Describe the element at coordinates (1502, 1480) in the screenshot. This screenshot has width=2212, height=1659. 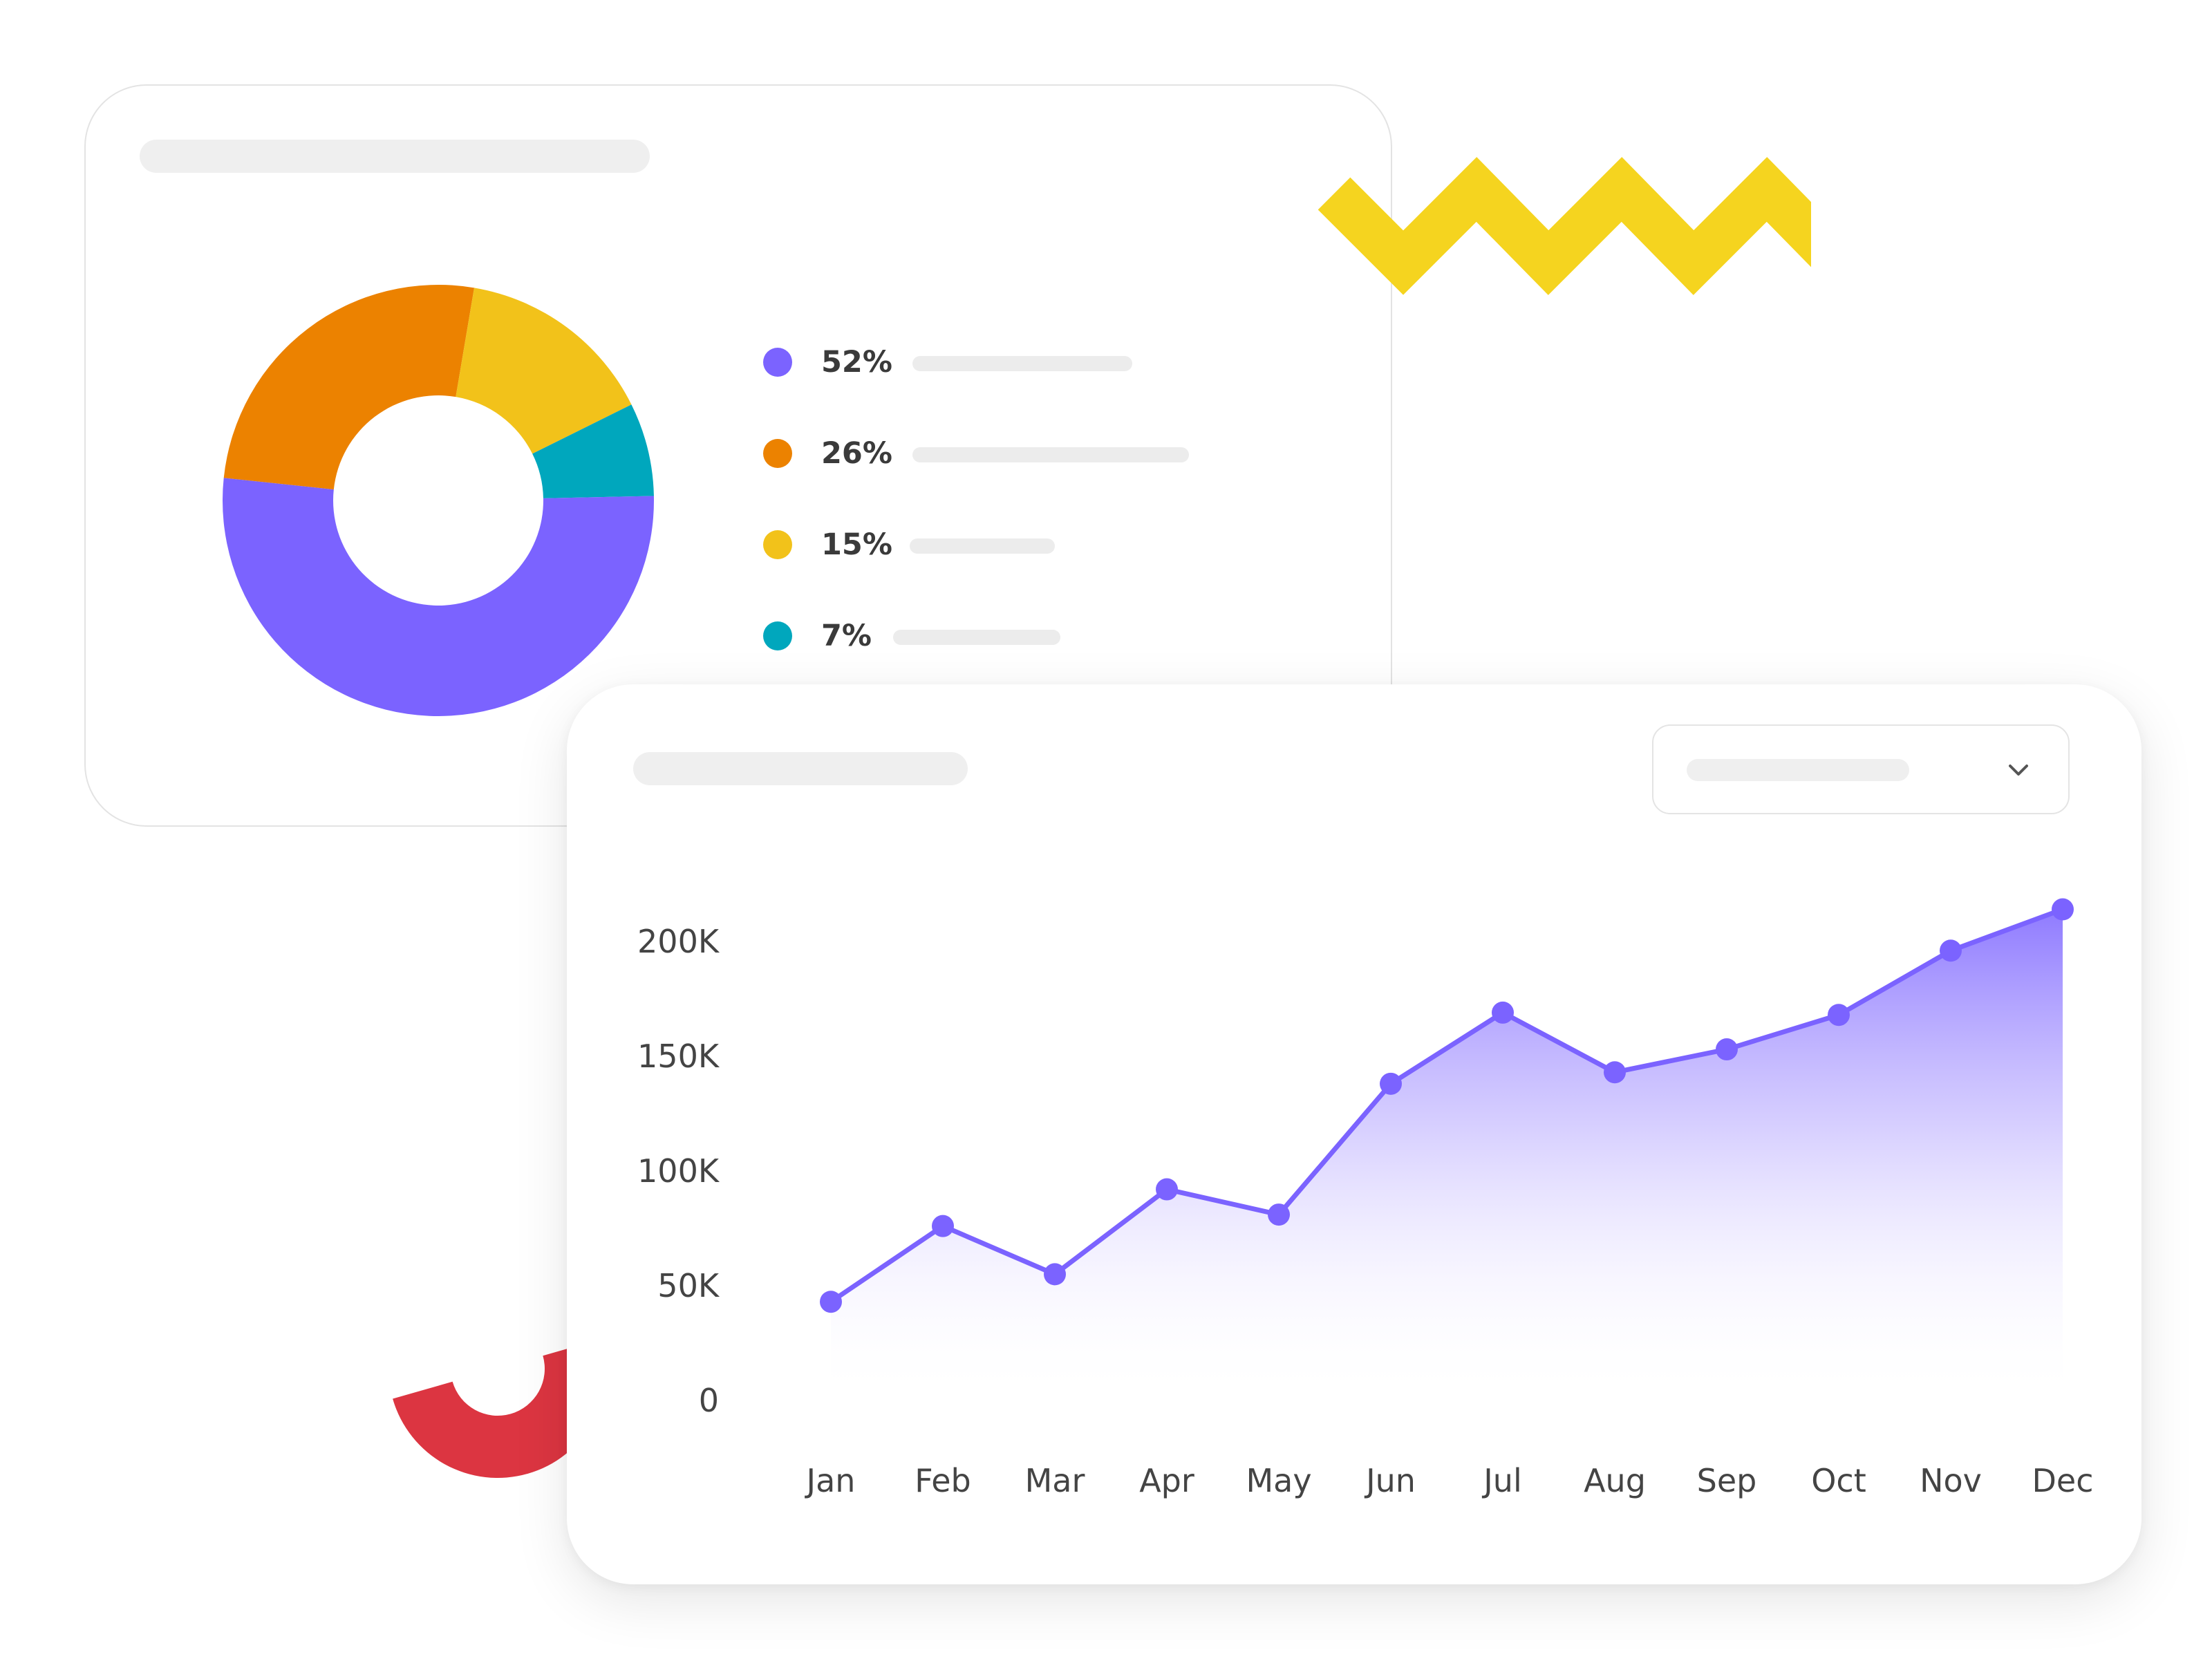
I see `x-tick-label: Jul` at that location.